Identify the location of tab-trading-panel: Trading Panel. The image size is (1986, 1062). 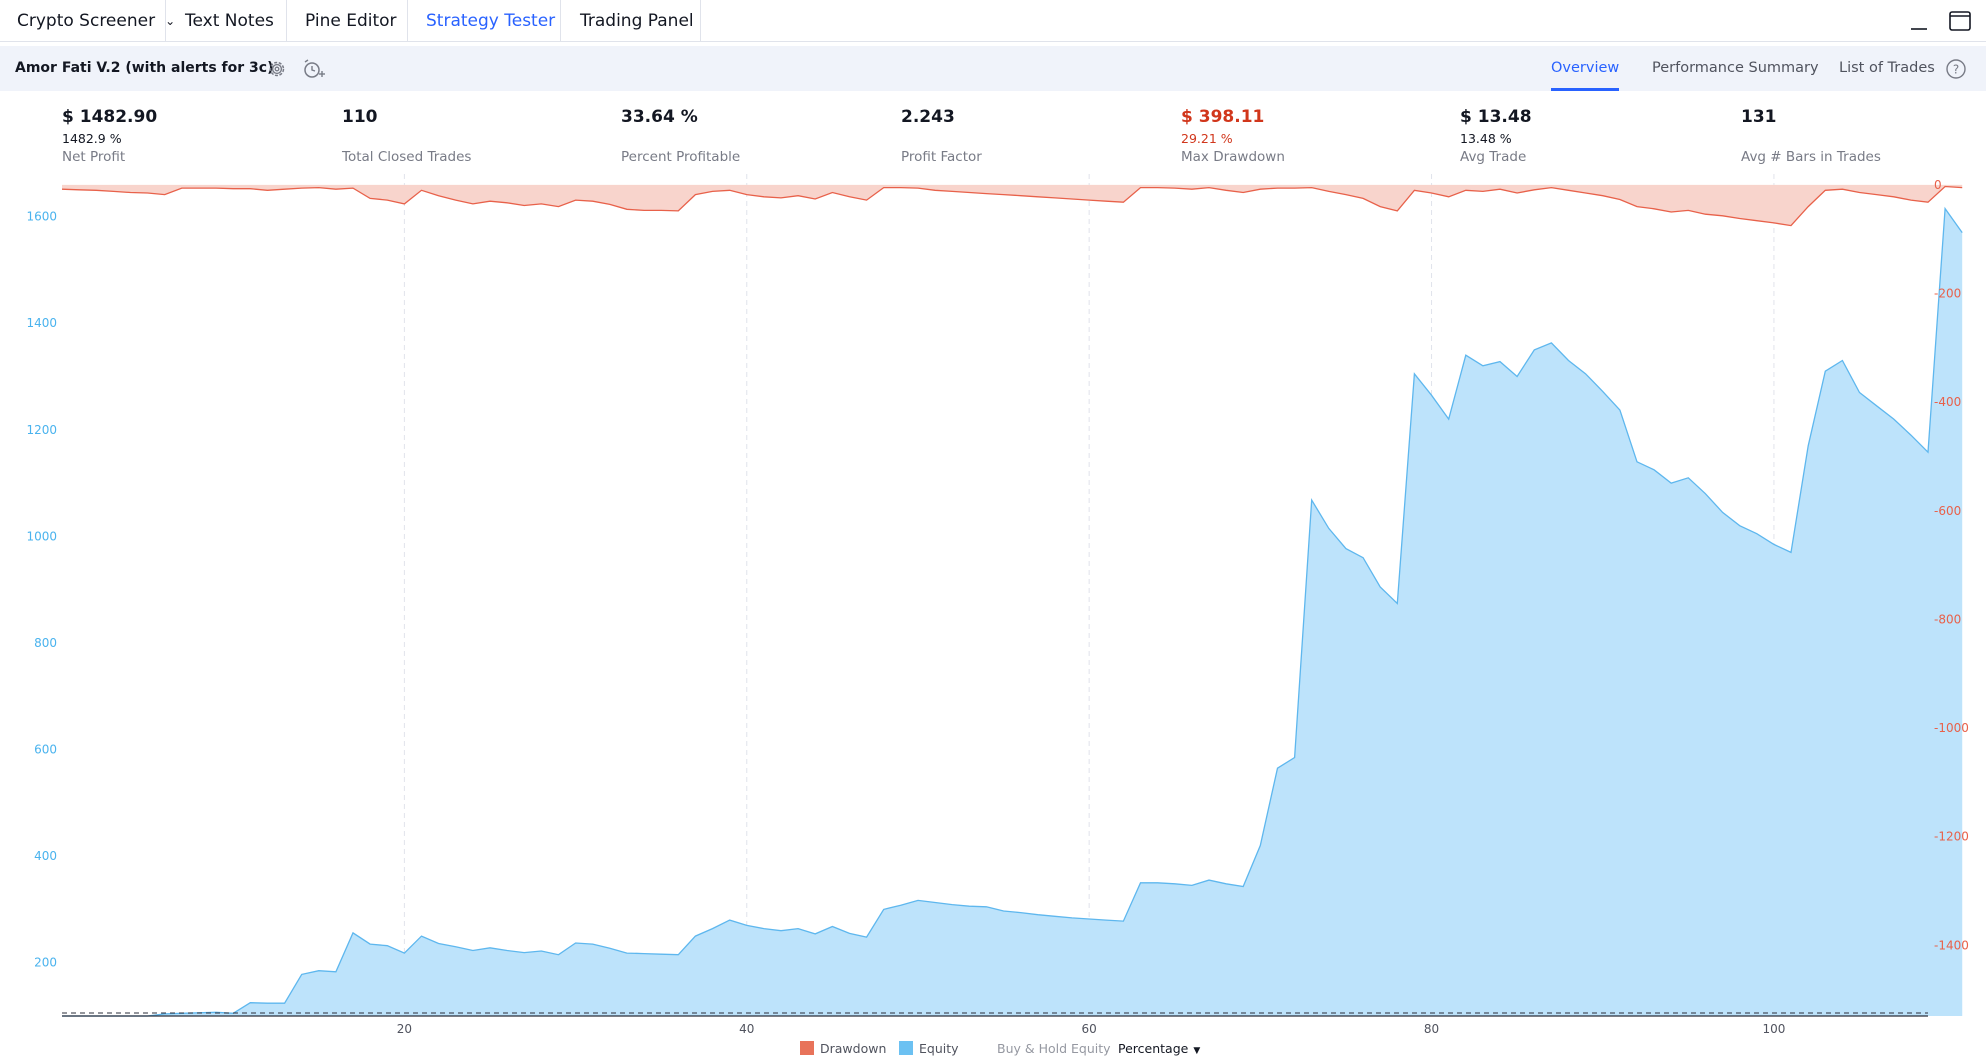
(631, 21).